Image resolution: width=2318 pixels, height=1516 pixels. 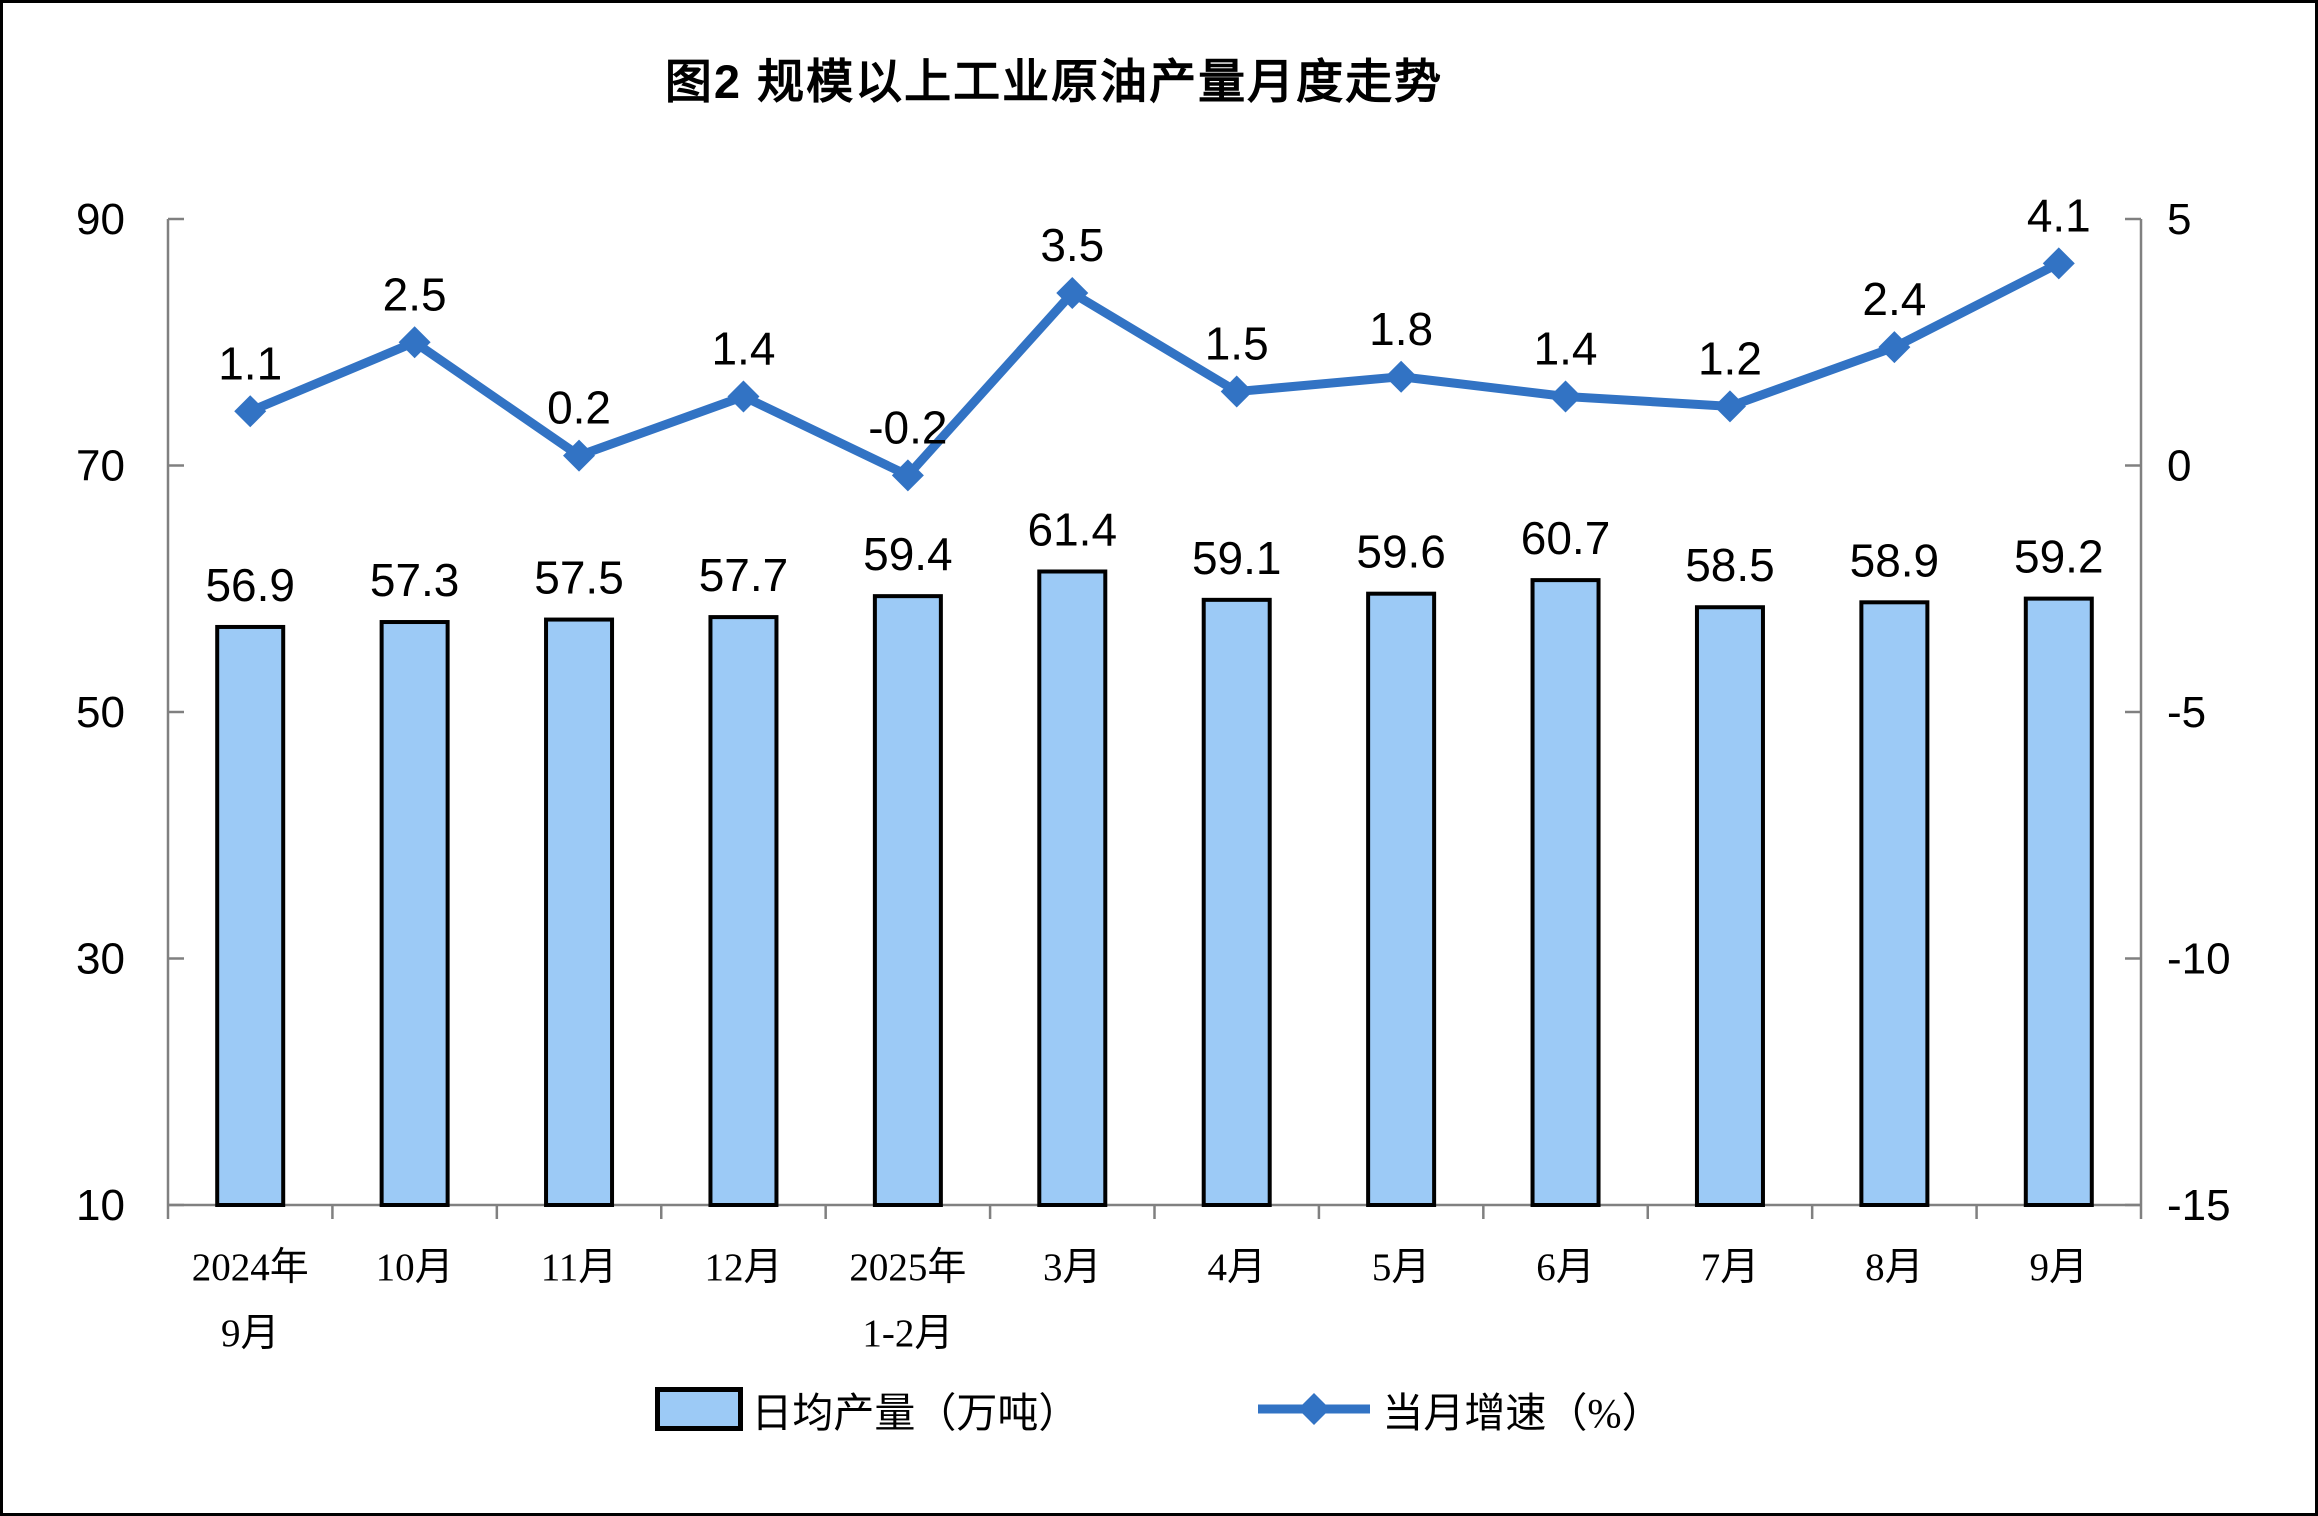 I want to click on x-category-label: 4月, so click(x=1236, y=1267).